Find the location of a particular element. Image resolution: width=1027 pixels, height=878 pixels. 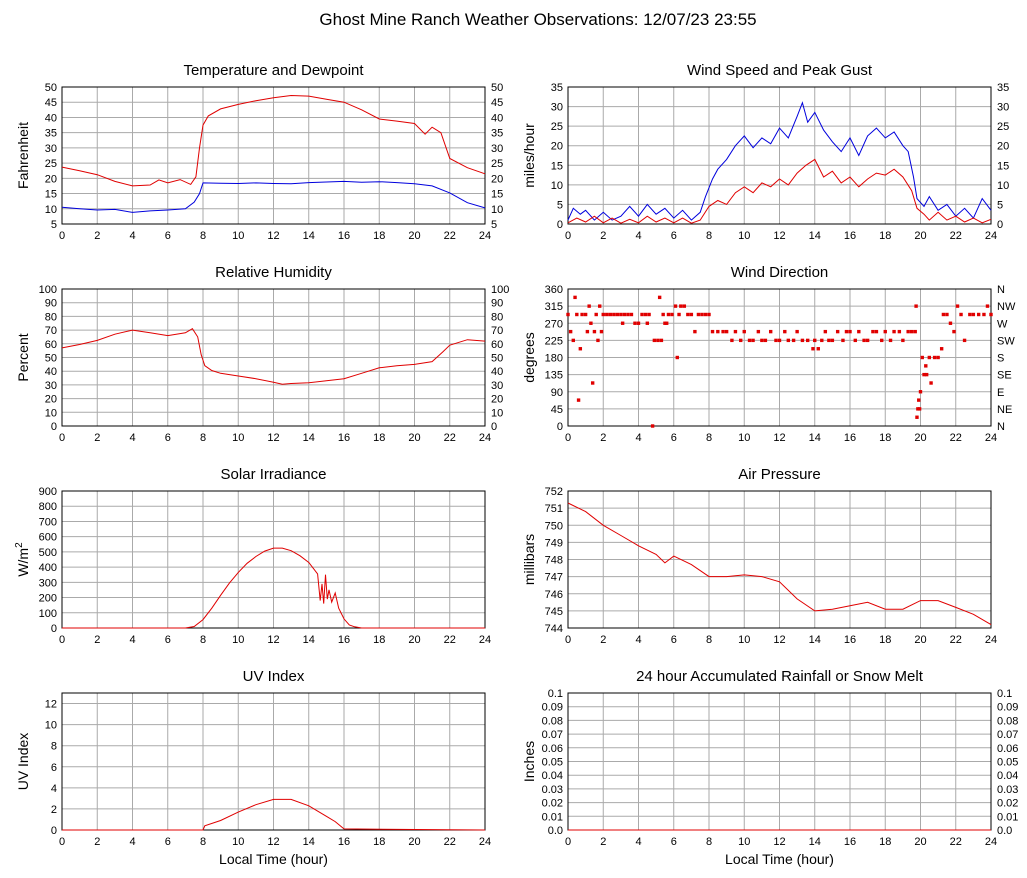

temp-ytick-label: 20 is located at coordinates (51, 179).